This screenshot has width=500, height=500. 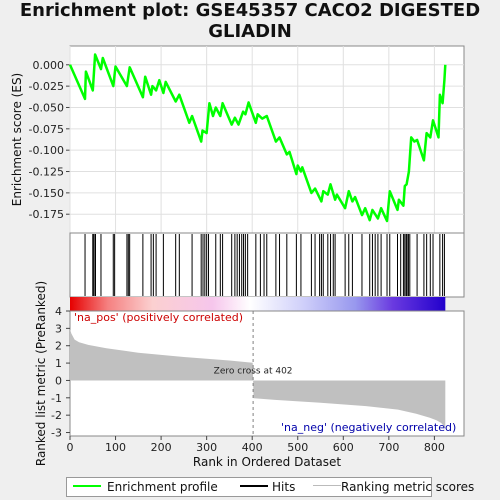 I want to click on rank-xtick-label: 0, so click(x=70, y=447).